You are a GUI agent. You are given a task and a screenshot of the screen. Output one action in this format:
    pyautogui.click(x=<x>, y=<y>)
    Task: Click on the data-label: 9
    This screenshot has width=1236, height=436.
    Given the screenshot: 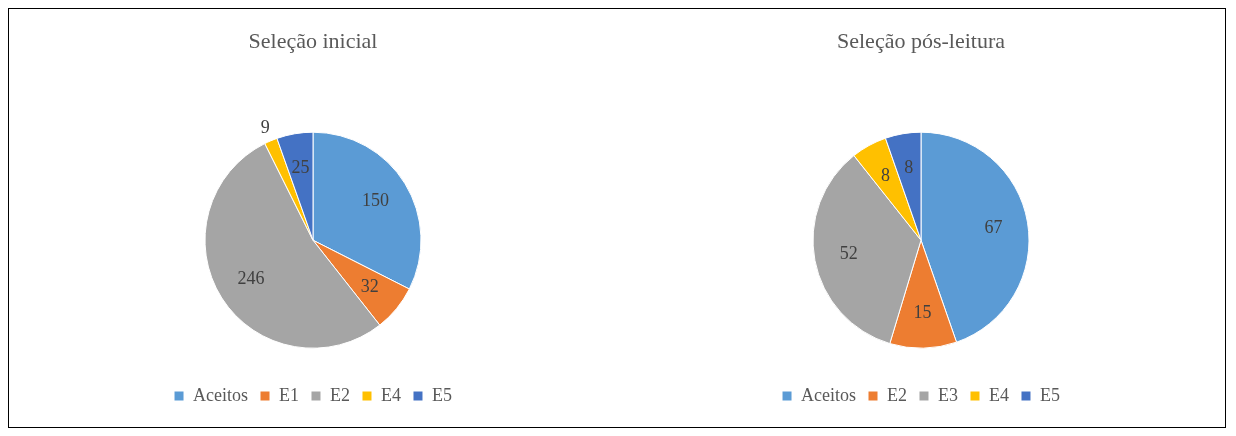 What is the action you would take?
    pyautogui.click(x=265, y=126)
    